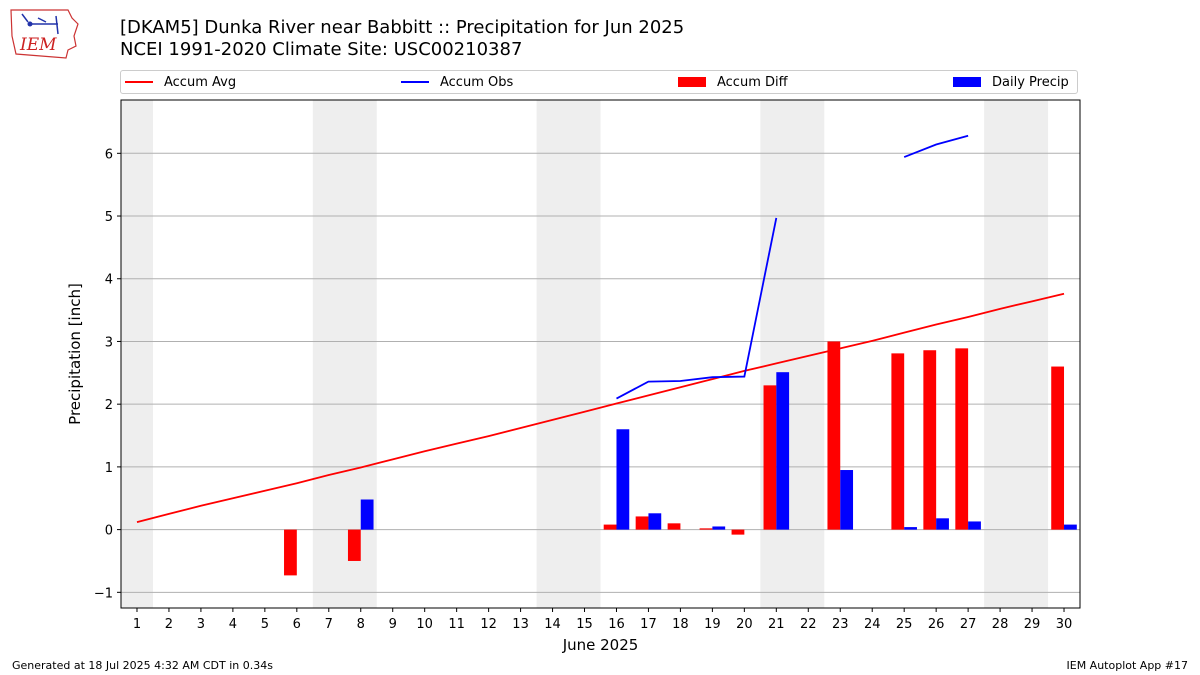 This screenshot has width=1200, height=675. What do you see at coordinates (680, 624) in the screenshot?
I see `x-tick-label: 18` at bounding box center [680, 624].